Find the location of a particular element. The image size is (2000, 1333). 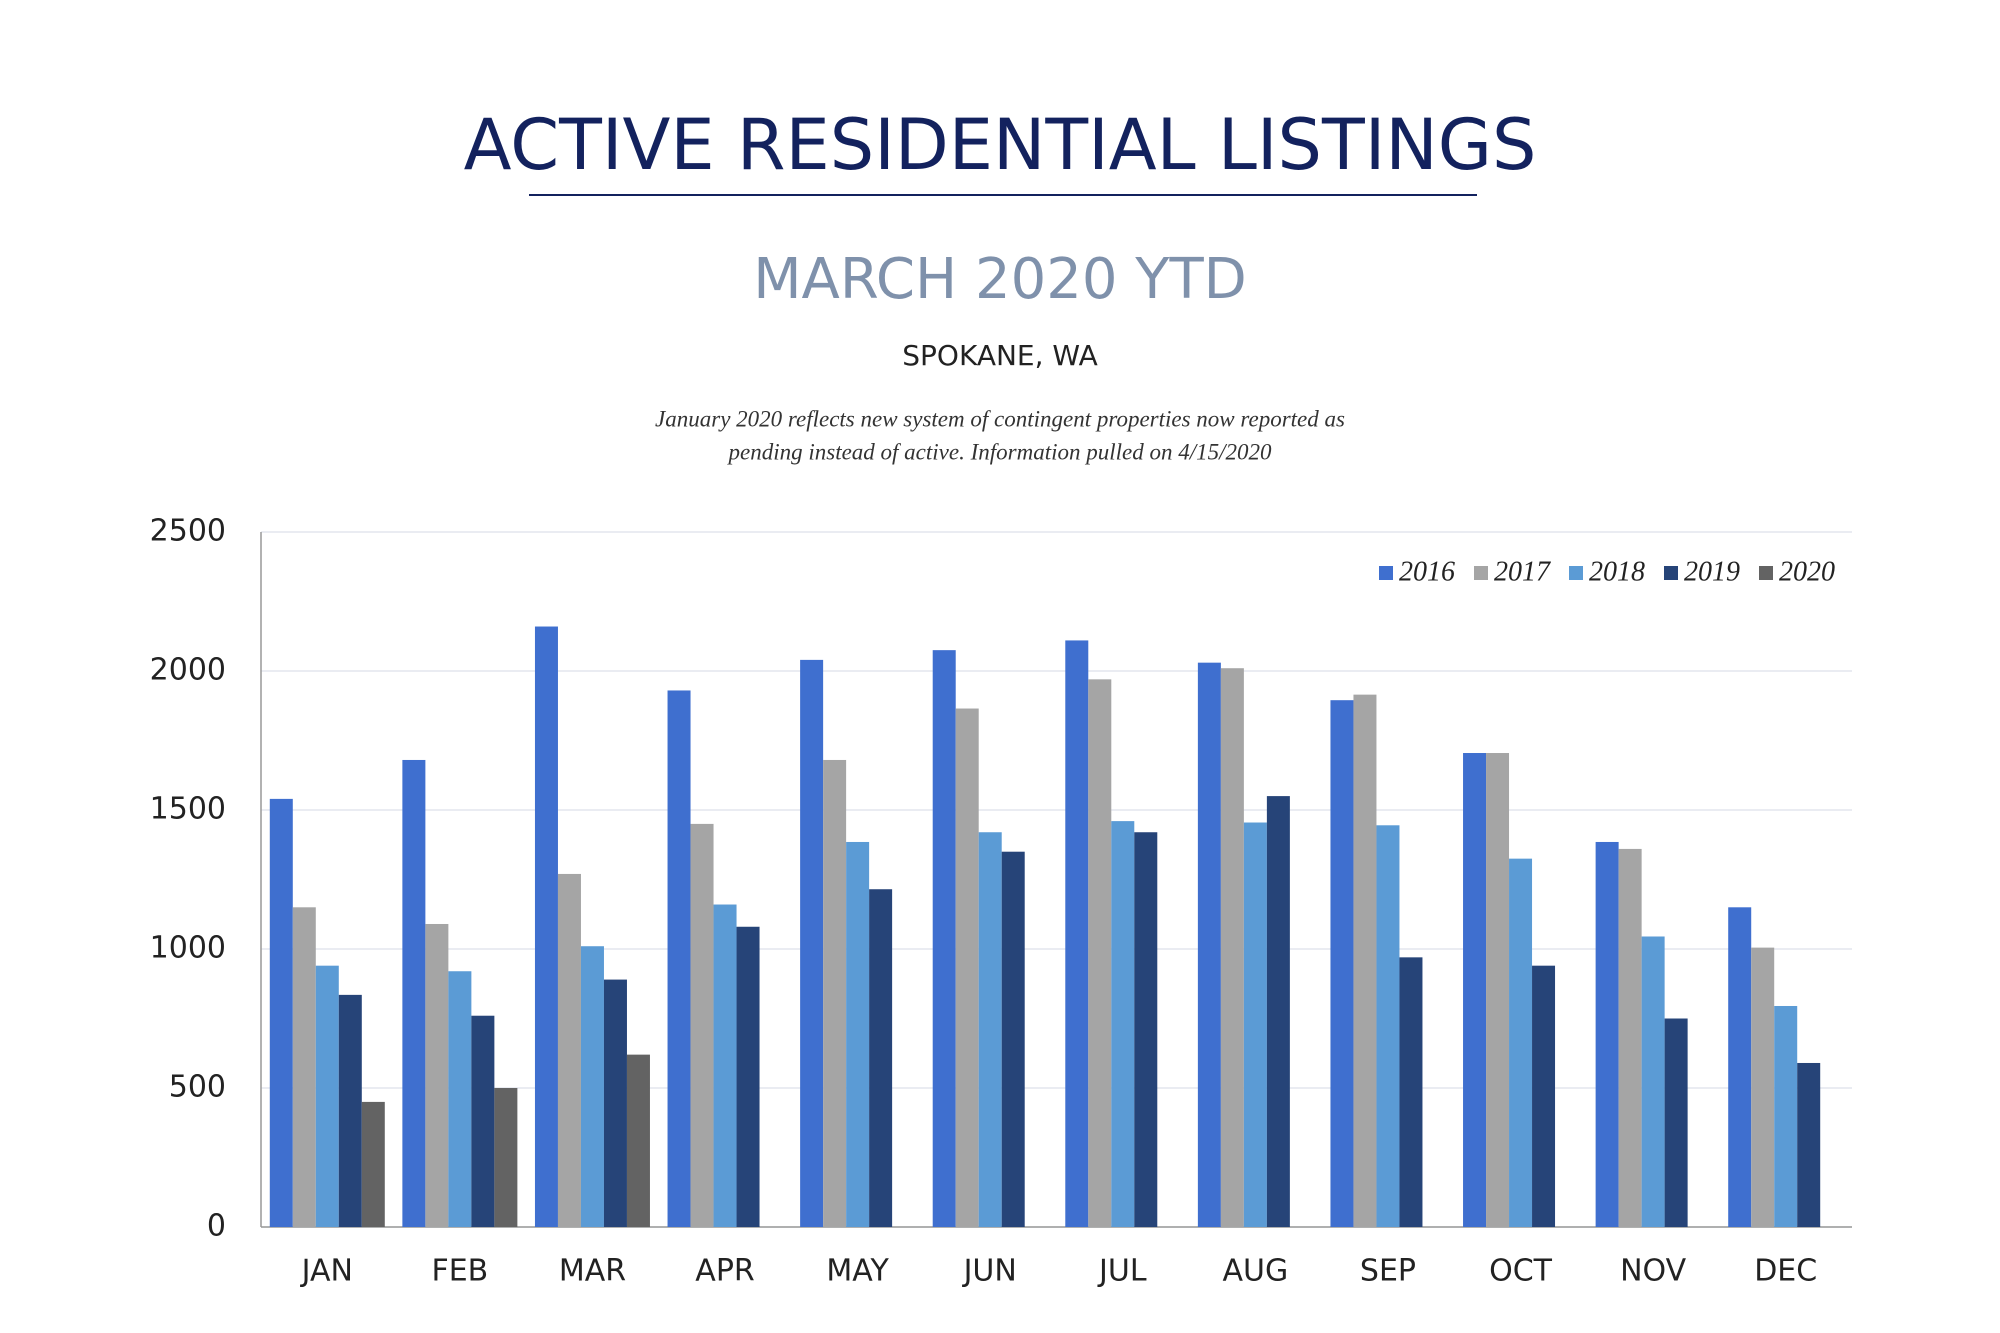

y-tick-label: 0 is located at coordinates (216, 1226).